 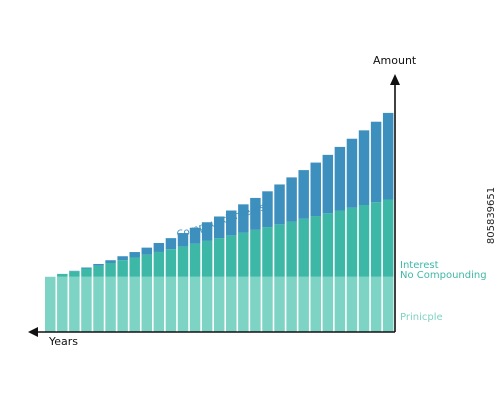 I want to click on x-axis-label: Years, so click(x=63, y=341).